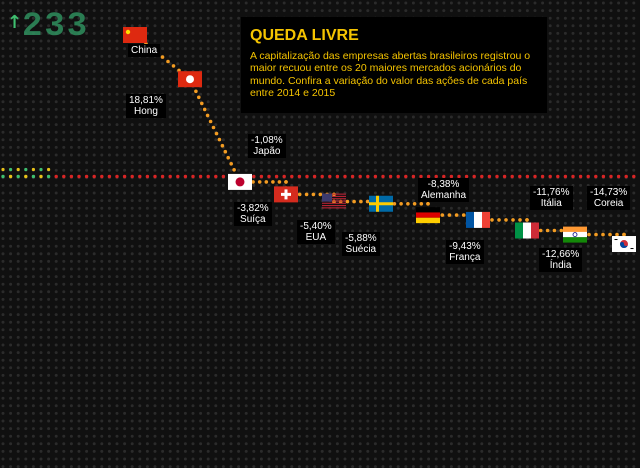 Image resolution: width=640 pixels, height=468 pixels. What do you see at coordinates (561, 254) in the screenshot?
I see `value-label: -12,66%` at bounding box center [561, 254].